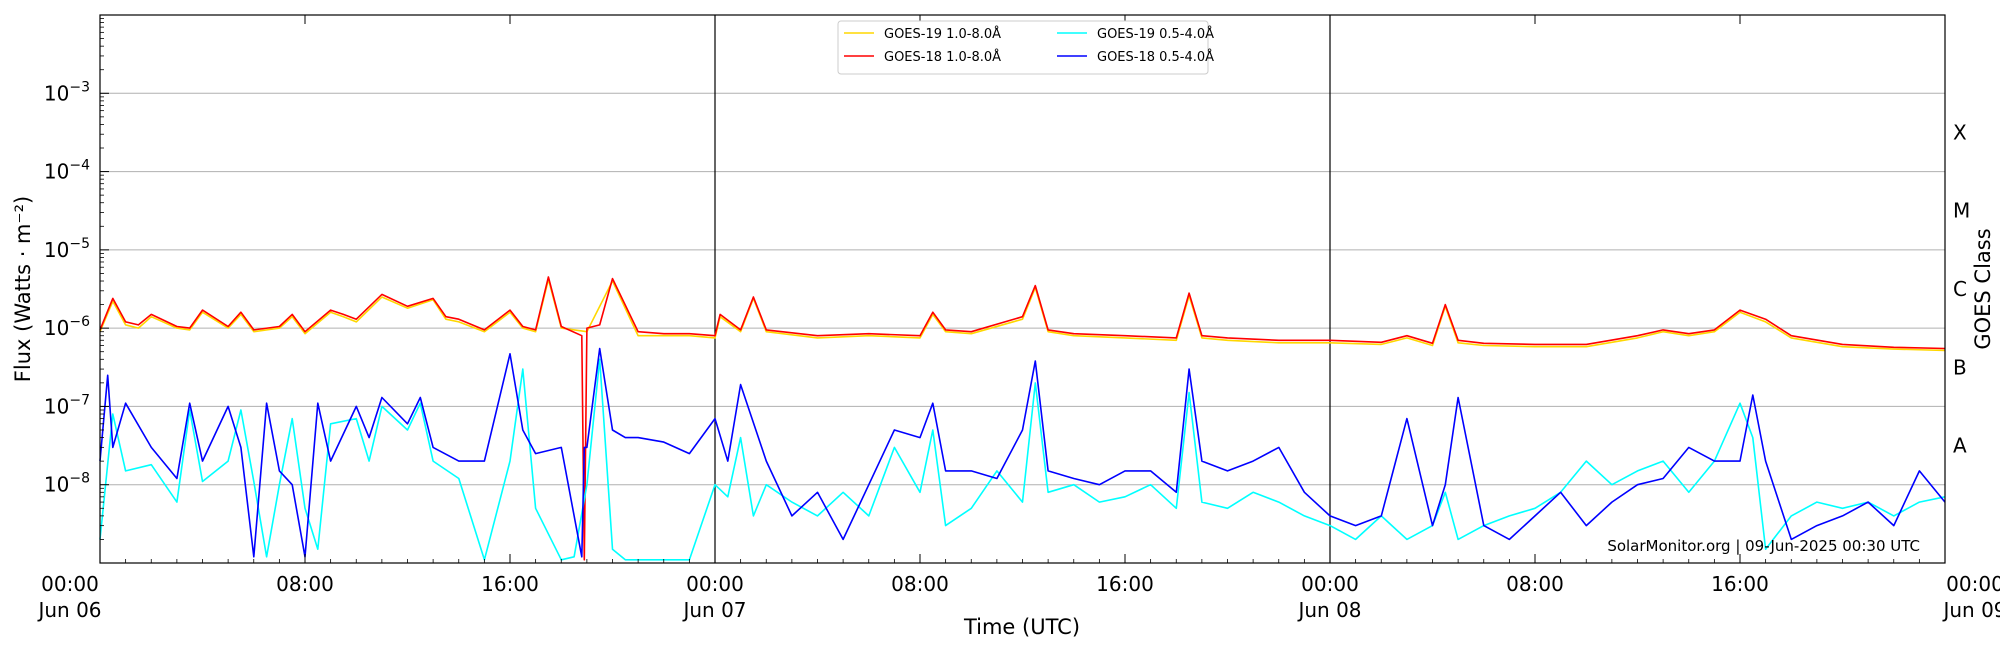  What do you see at coordinates (1328, 610) in the screenshot?
I see `x-date-label: Jun 08` at bounding box center [1328, 610].